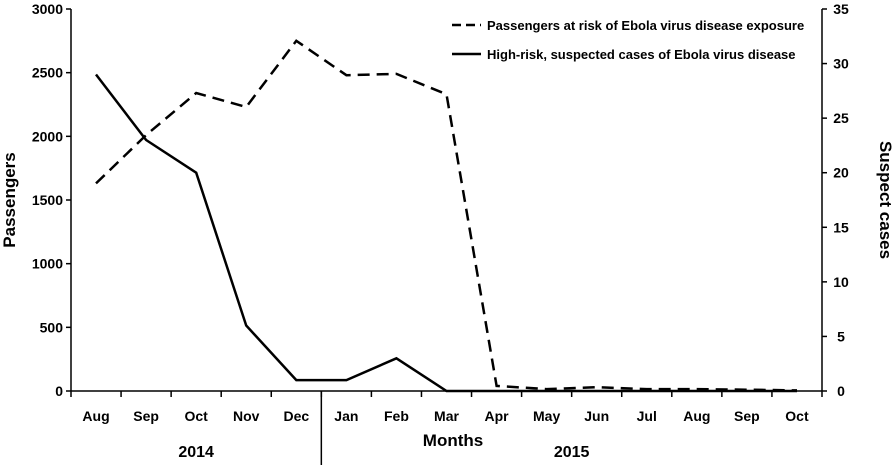 This screenshot has width=894, height=467. Describe the element at coordinates (396, 416) in the screenshot. I see `x-tick-label: Feb` at that location.